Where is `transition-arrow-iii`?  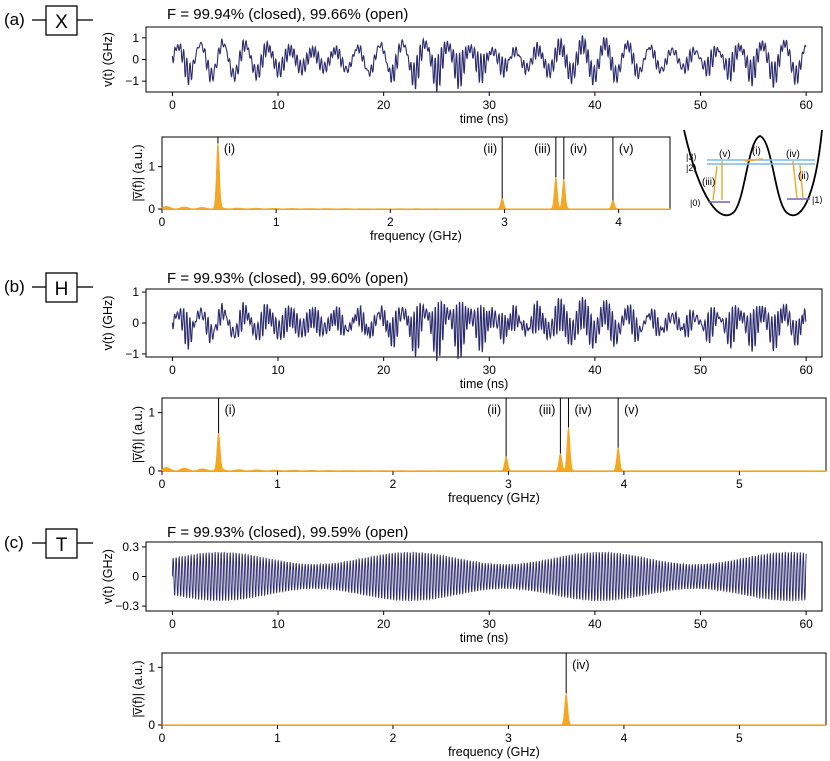
transition-arrow-iii is located at coordinates (715, 183).